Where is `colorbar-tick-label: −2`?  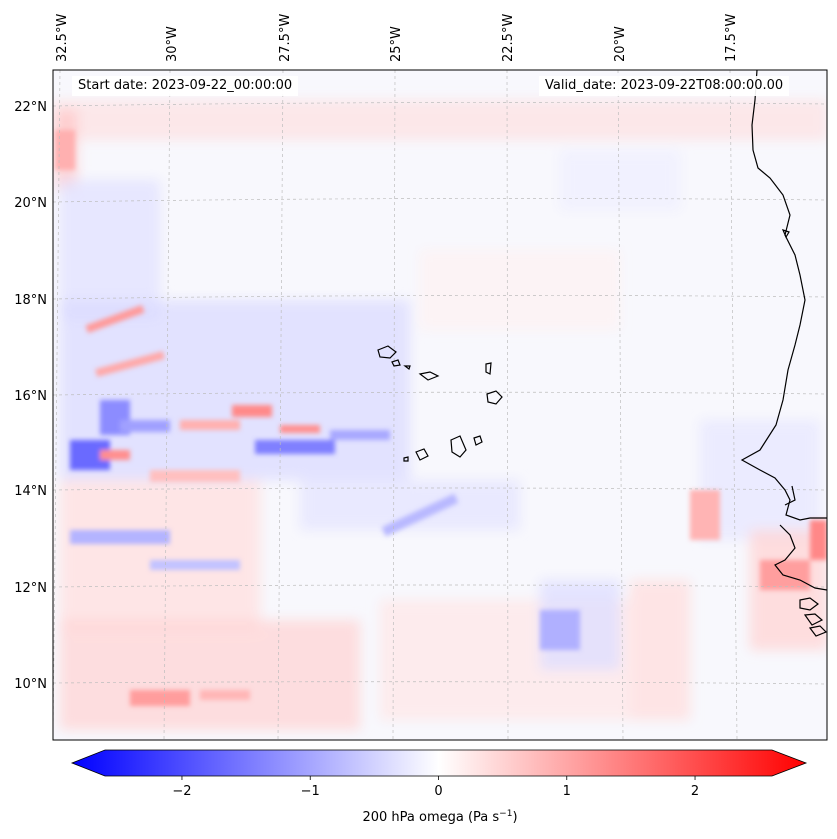
colorbar-tick-label: −2 is located at coordinates (181, 791).